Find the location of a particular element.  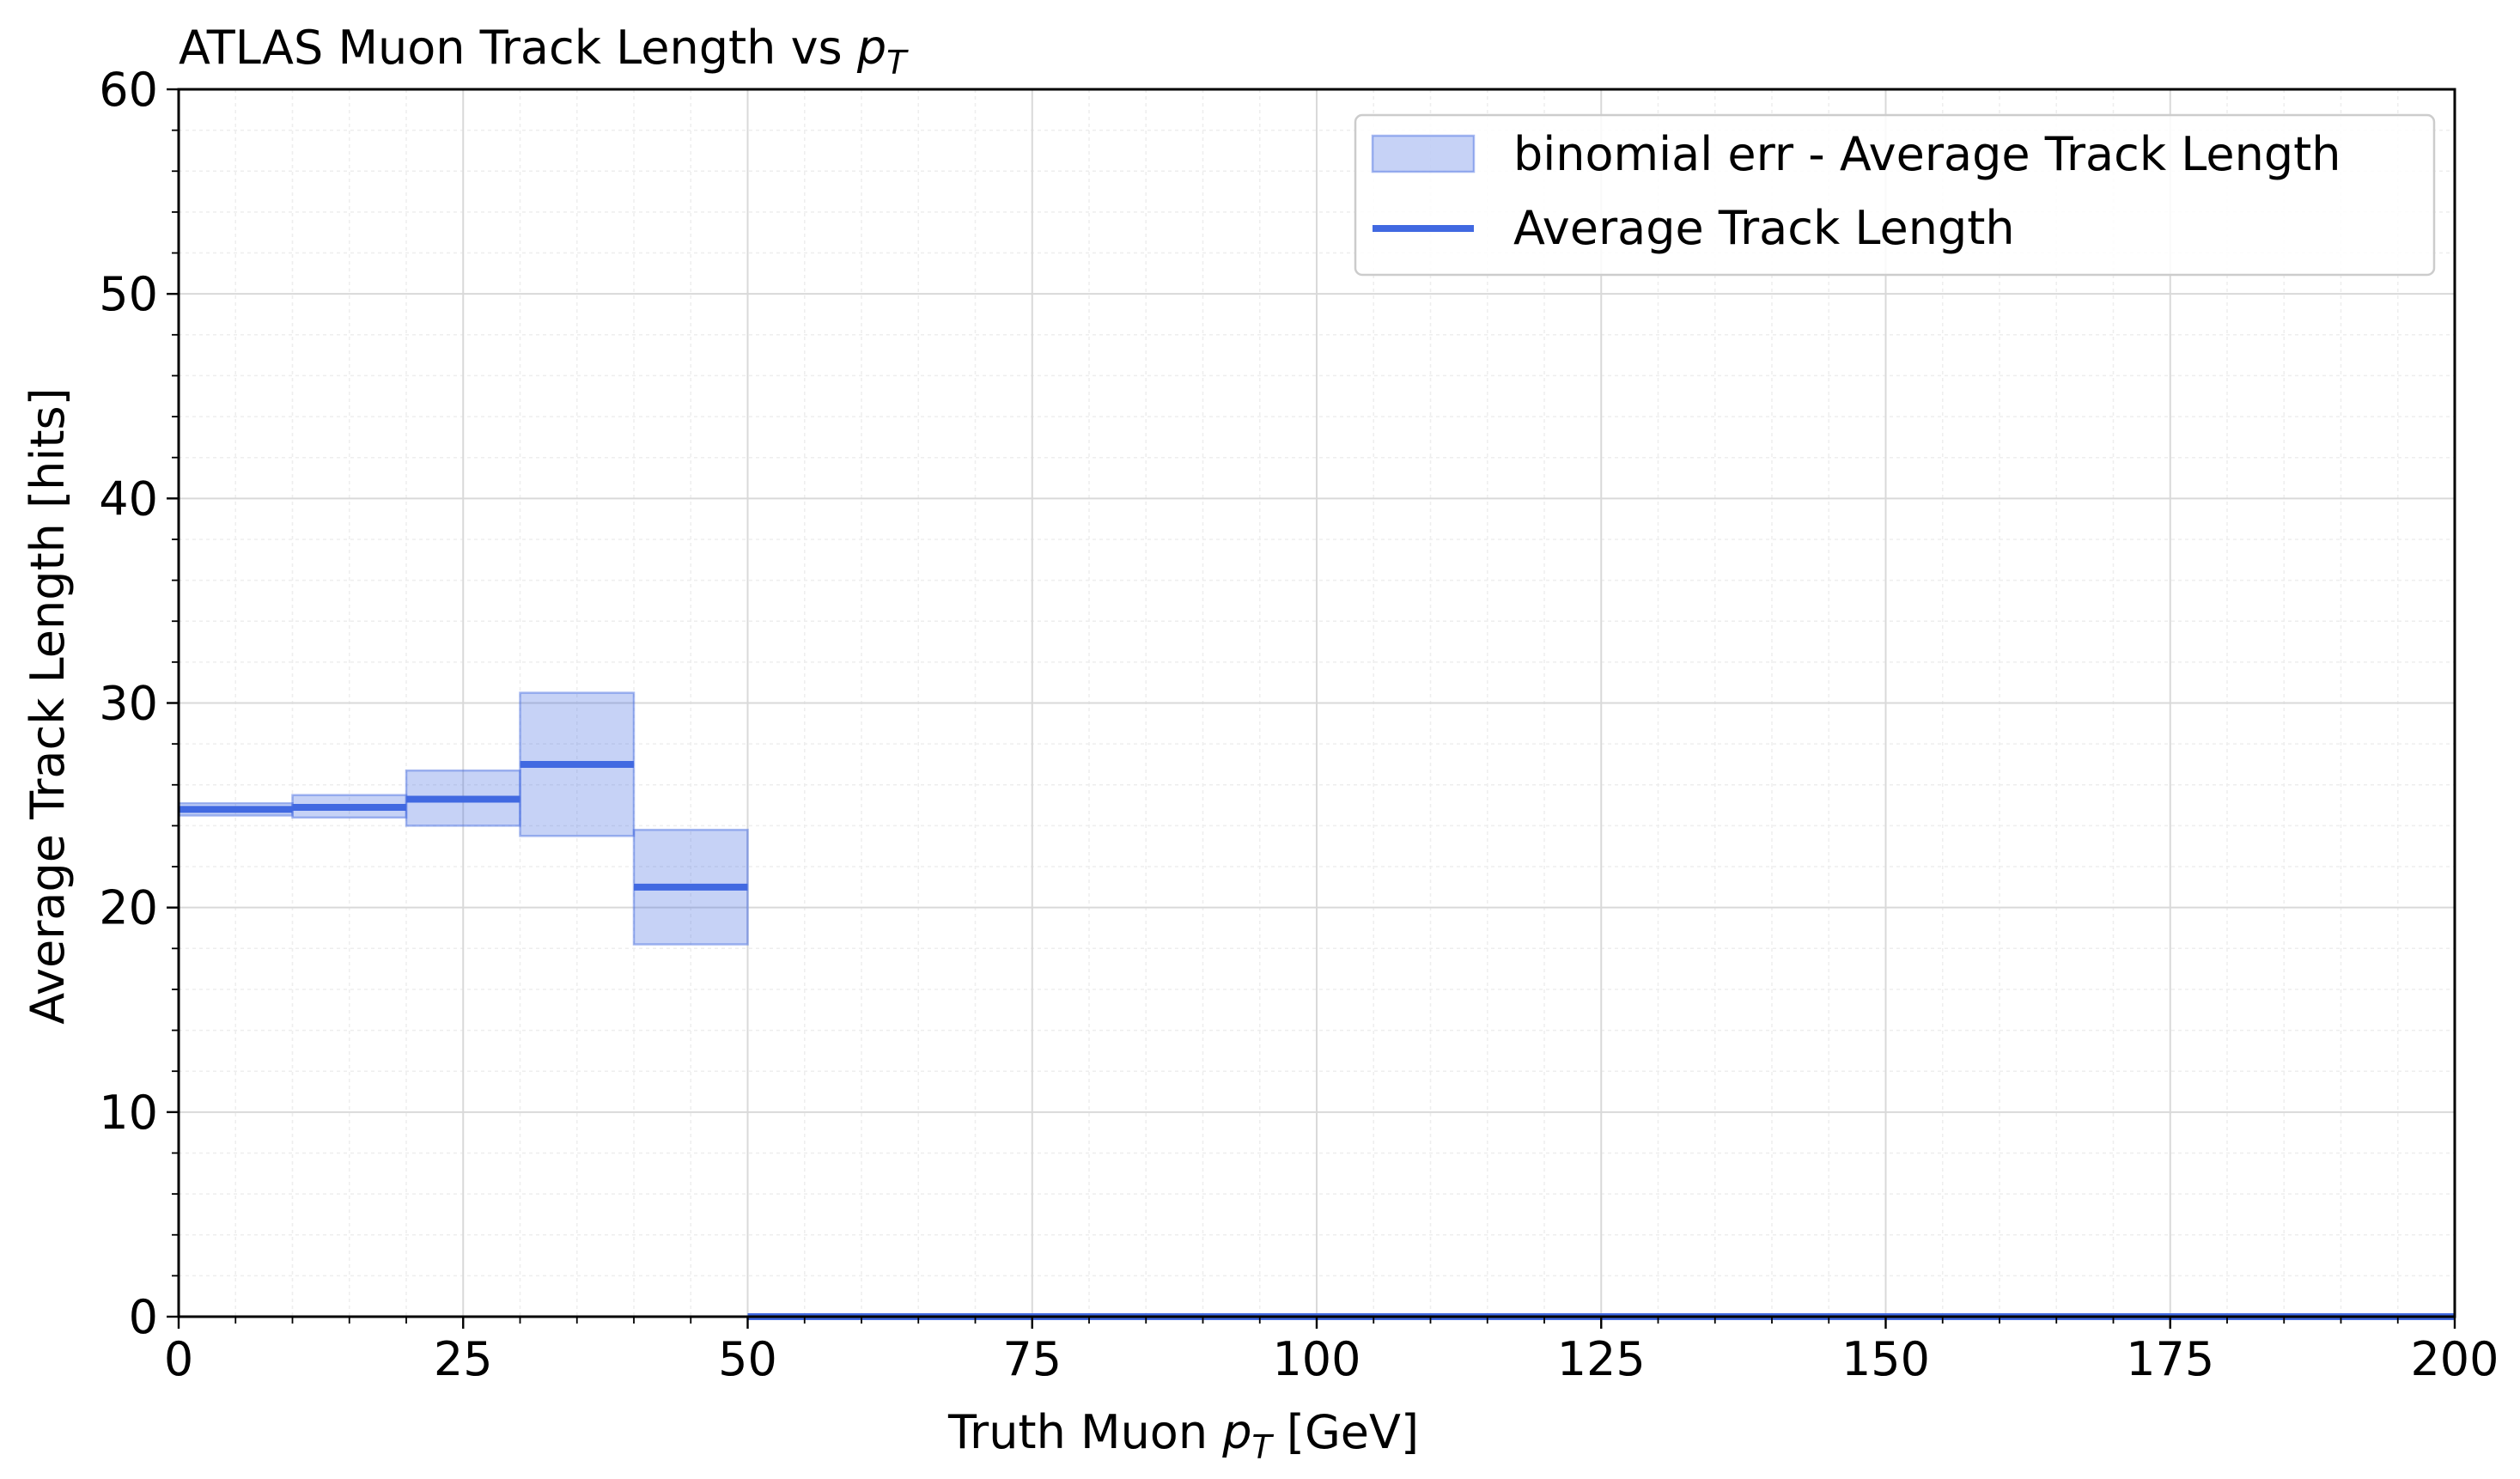

x-tick-label: 175 is located at coordinates (2170, 1359).